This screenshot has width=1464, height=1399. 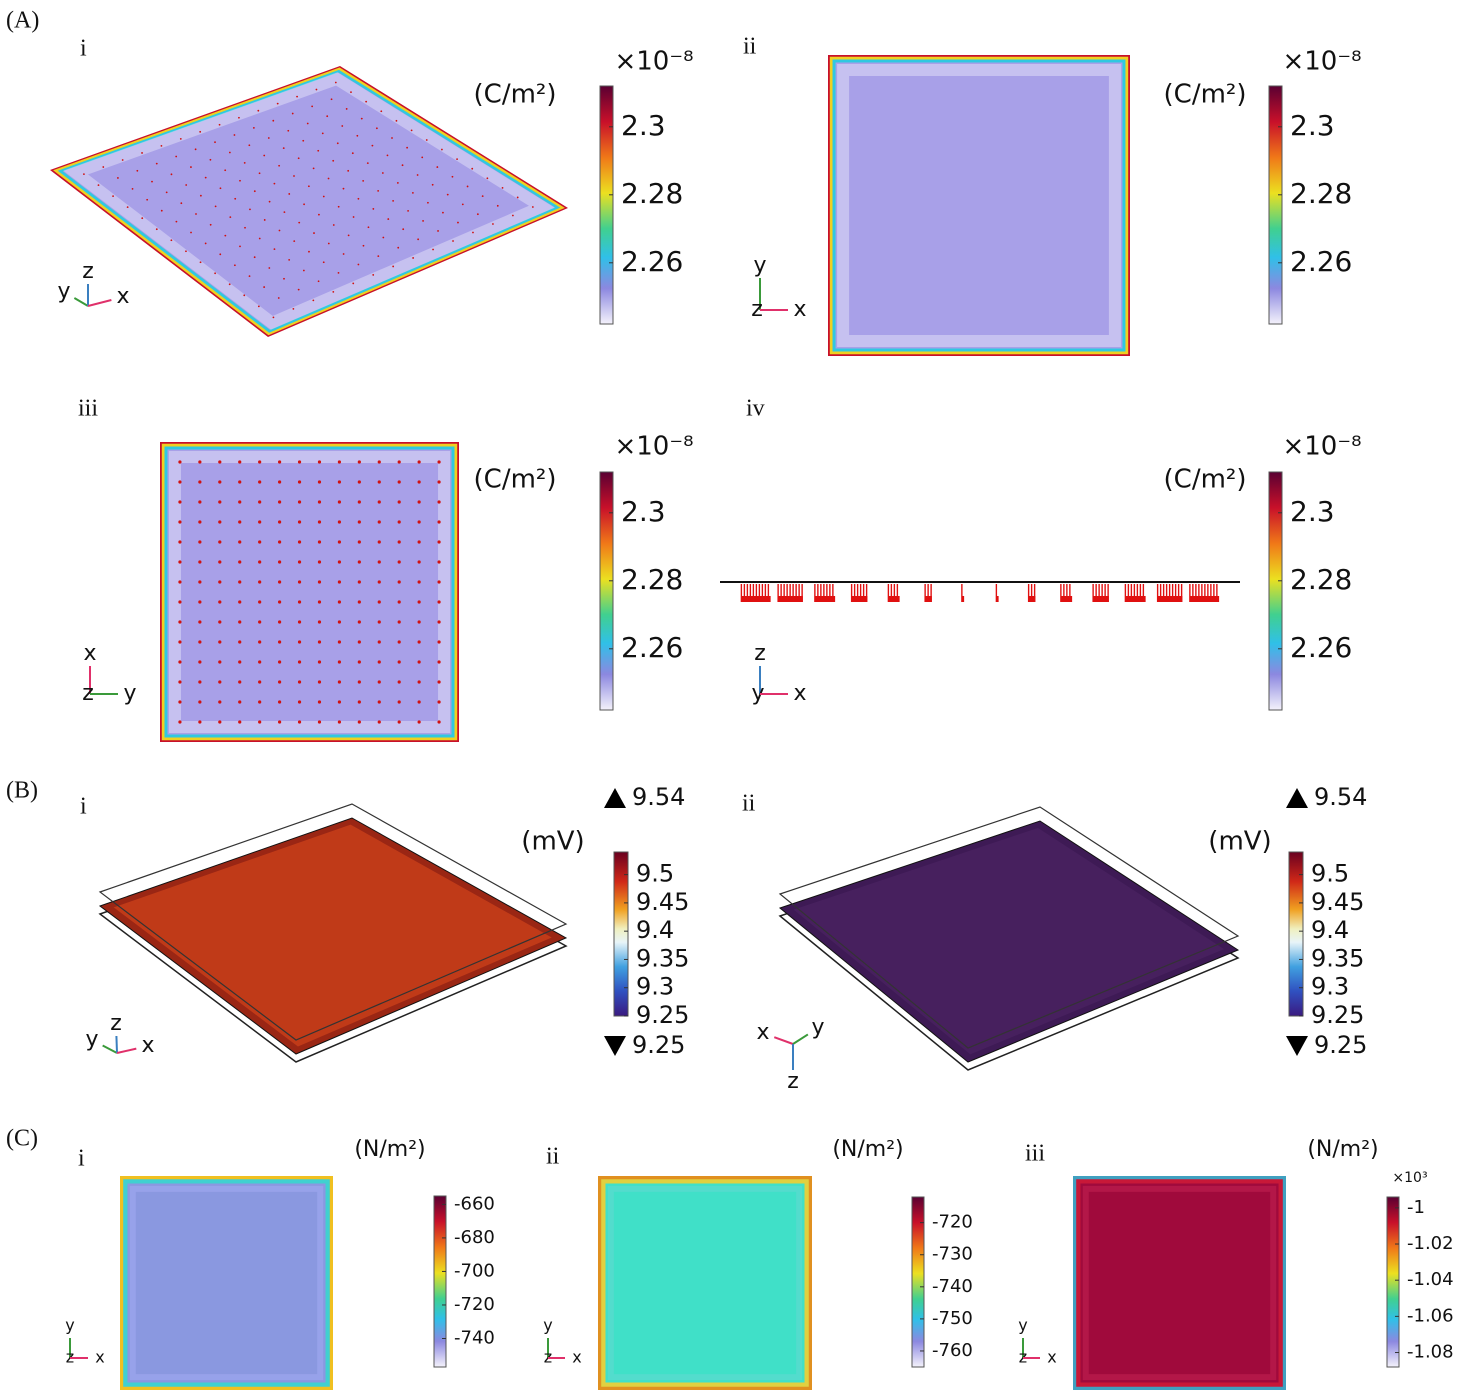 What do you see at coordinates (1416, 1207) in the screenshot?
I see `colorbar-tick-label: -1` at bounding box center [1416, 1207].